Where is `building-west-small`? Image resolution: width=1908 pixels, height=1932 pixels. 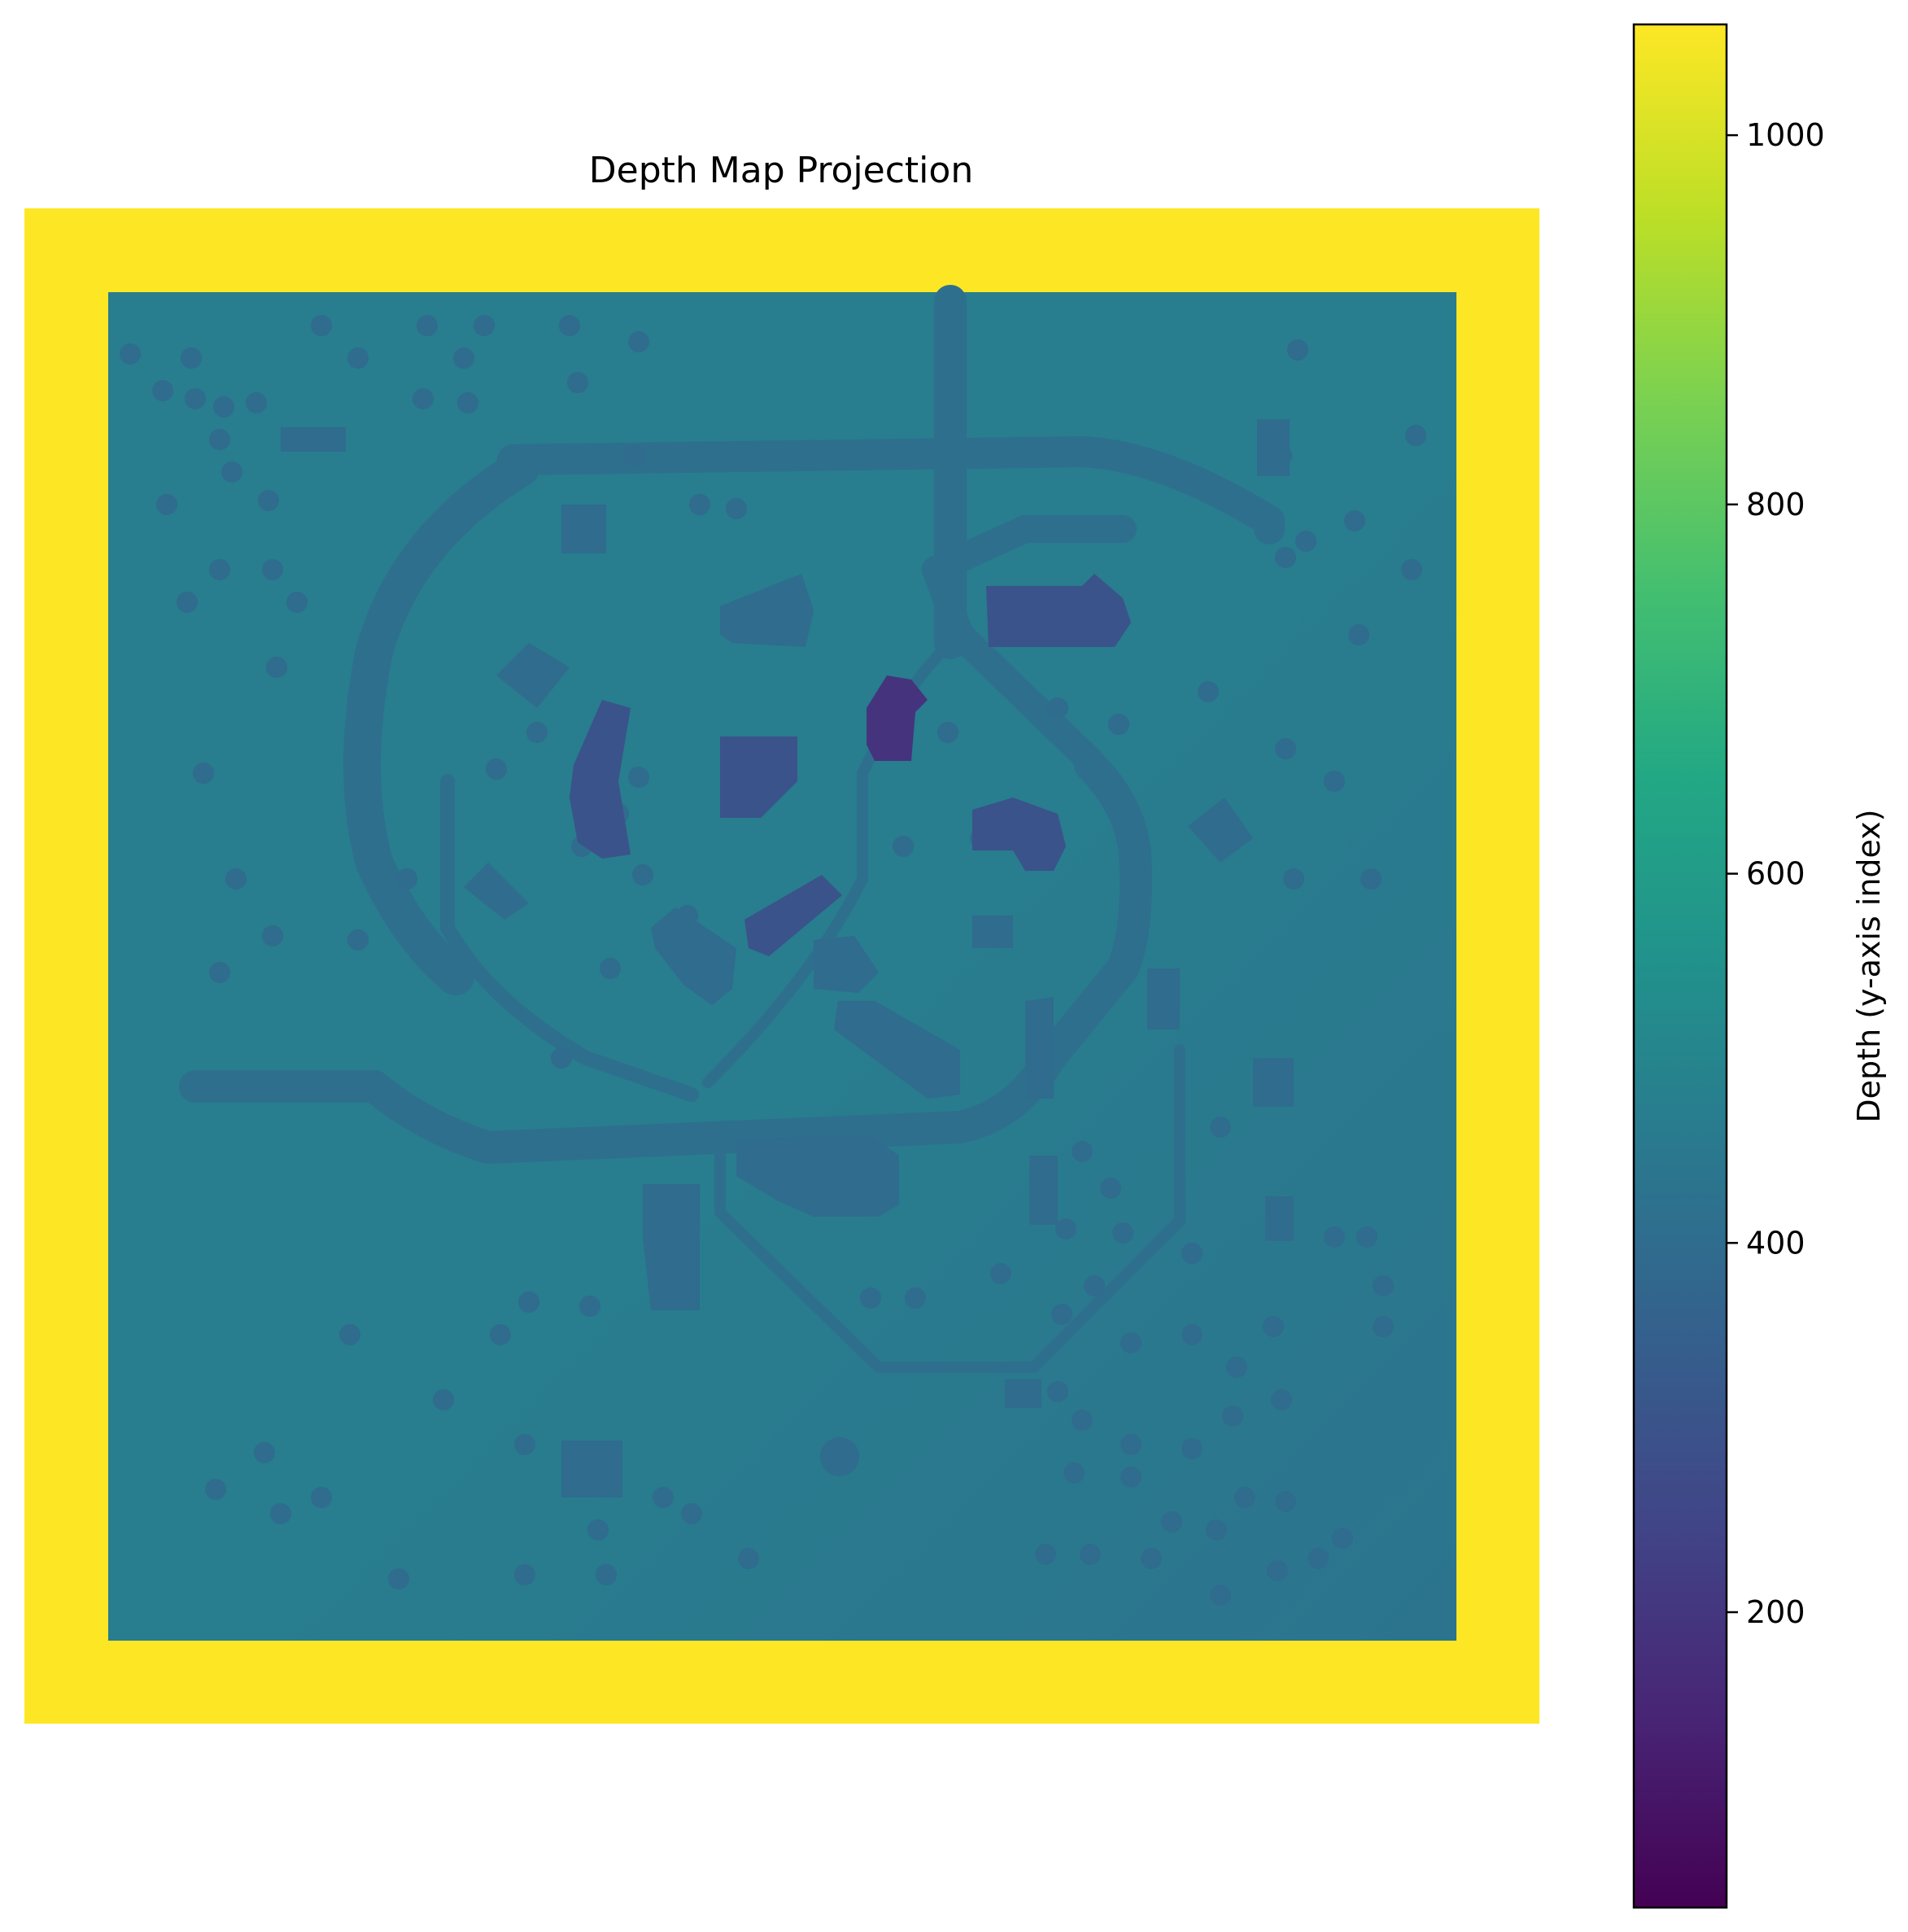 building-west-small is located at coordinates (497, 891).